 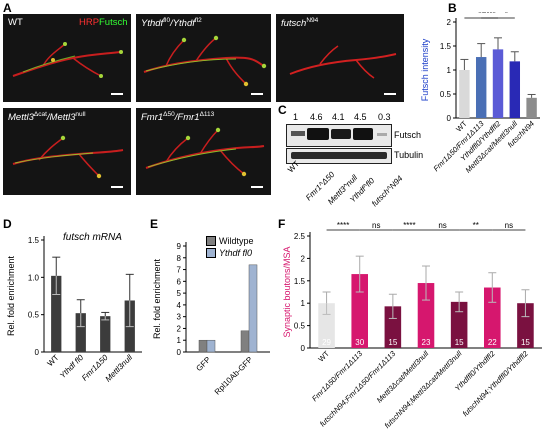 What do you see at coordinates (67, 60) in the screenshot?
I see `nmj-wt-drawing` at bounding box center [67, 60].